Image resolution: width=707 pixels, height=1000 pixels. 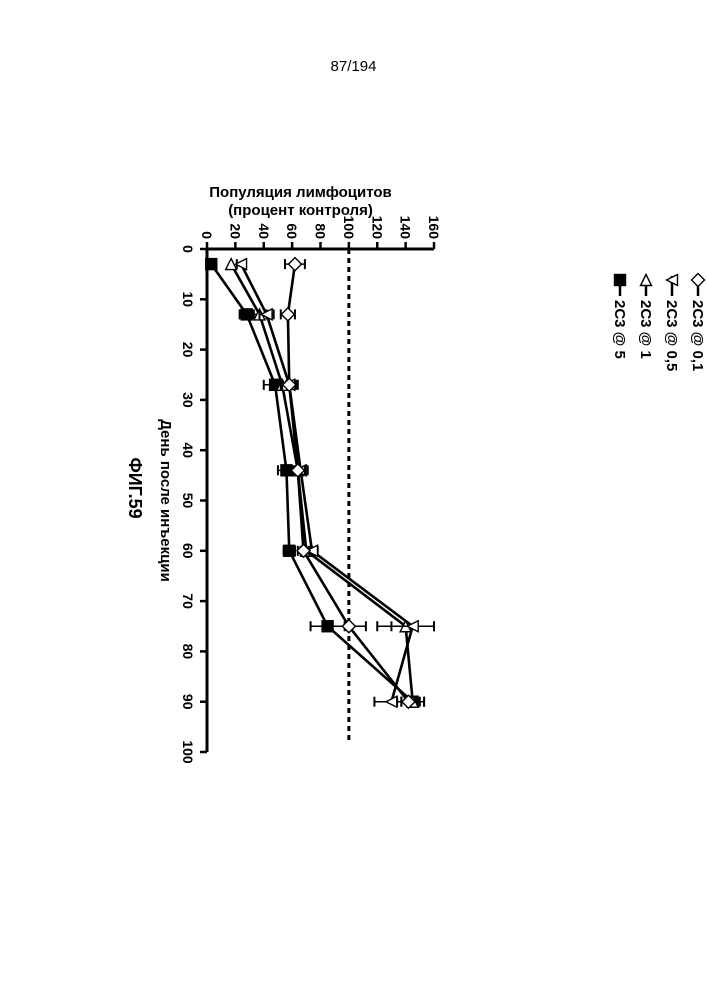 I want to click on series-layer, so click(x=320, y=483).